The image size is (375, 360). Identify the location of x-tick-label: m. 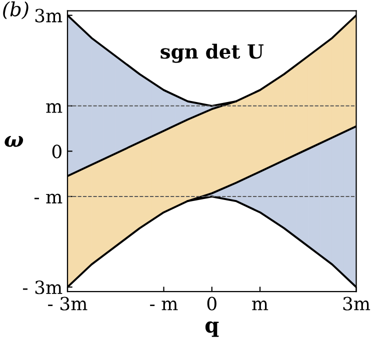
(260, 305).